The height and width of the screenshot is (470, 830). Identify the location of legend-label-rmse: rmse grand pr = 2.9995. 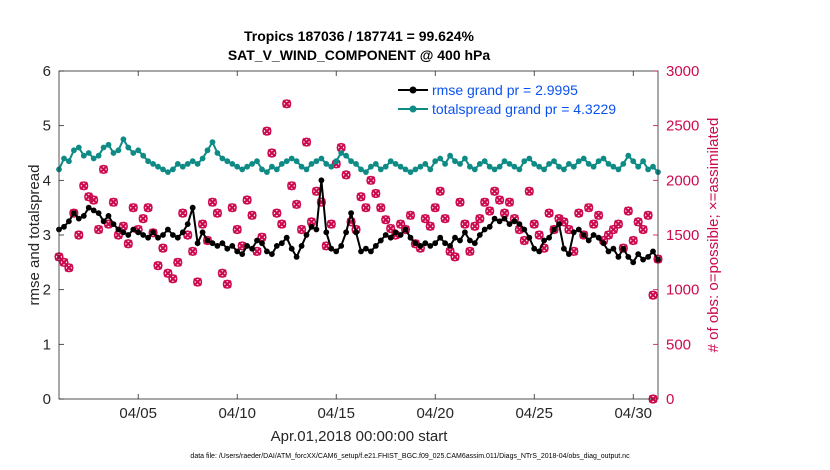
(505, 90).